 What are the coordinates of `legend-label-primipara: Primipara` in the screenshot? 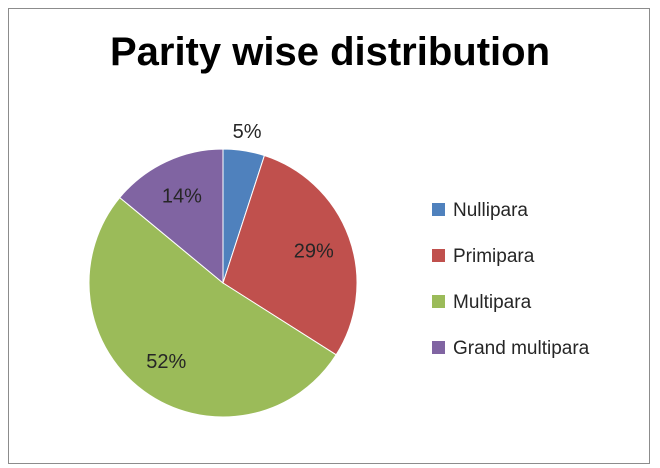 It's located at (494, 256).